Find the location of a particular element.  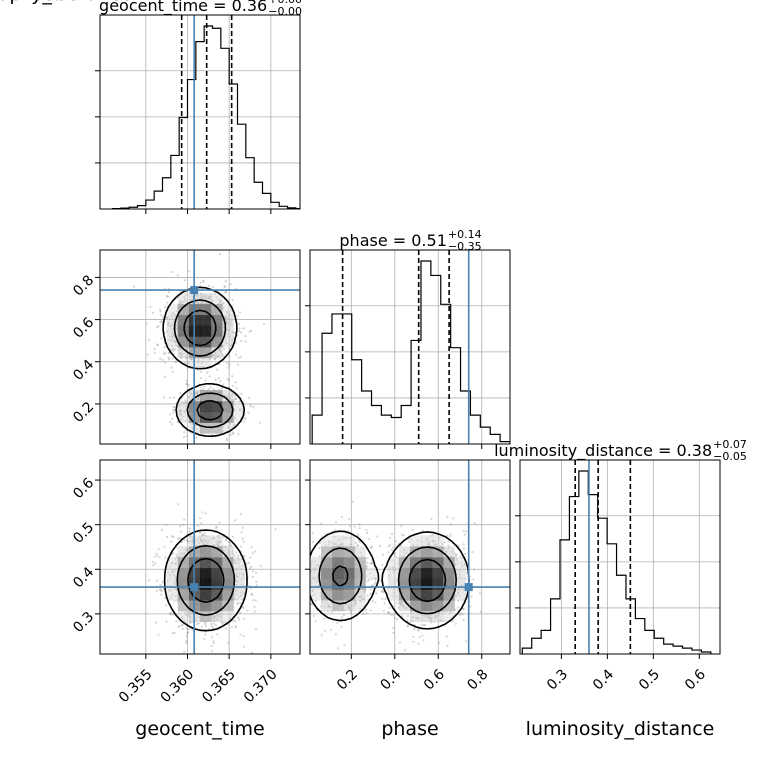

hist-luminosity_distance-xtick-label: 0.5 is located at coordinates (649, 679).